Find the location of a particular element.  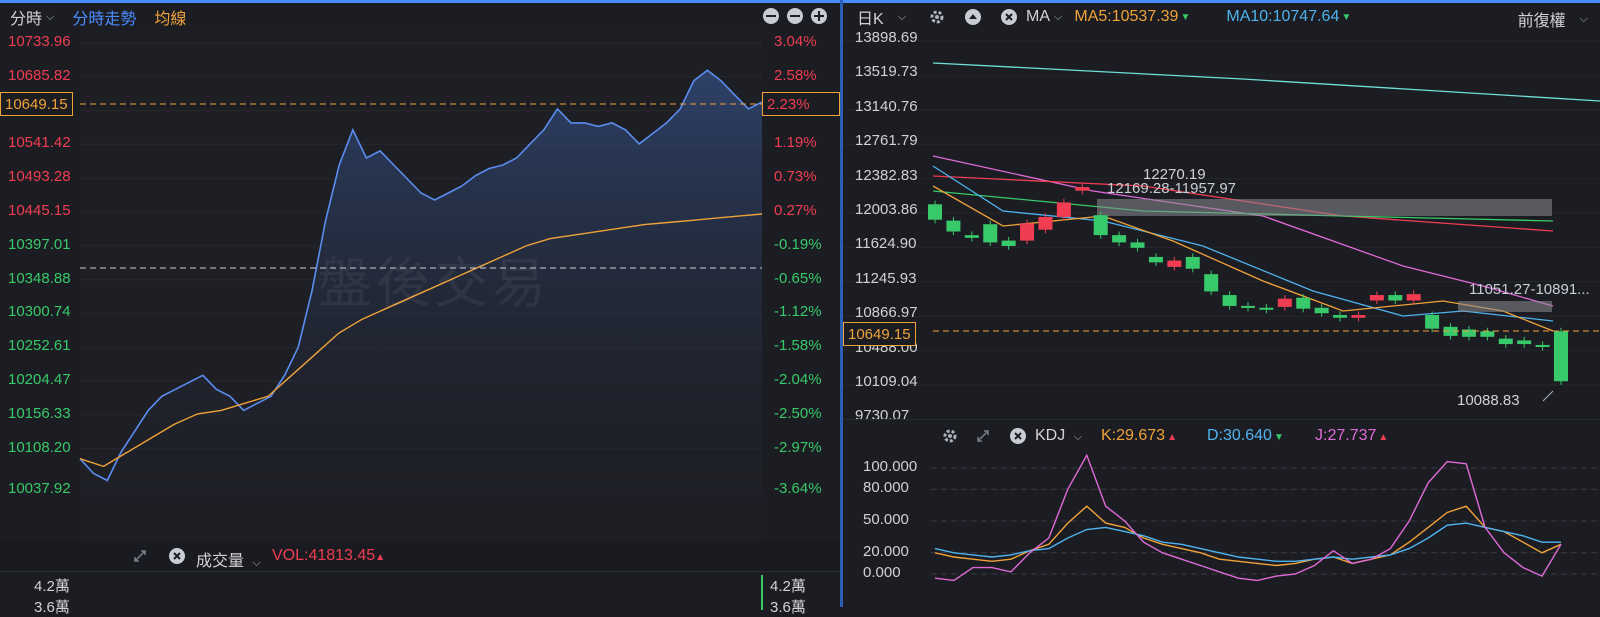

percent-axis-label: 0.73% is located at coordinates (795, 177).